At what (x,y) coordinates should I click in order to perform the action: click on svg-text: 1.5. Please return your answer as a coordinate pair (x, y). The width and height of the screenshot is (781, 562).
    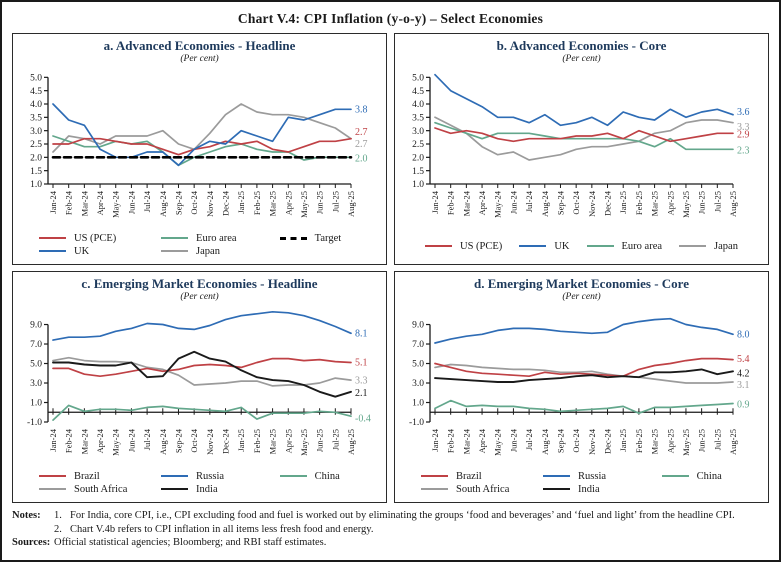
    Looking at the image, I should click on (36, 172).